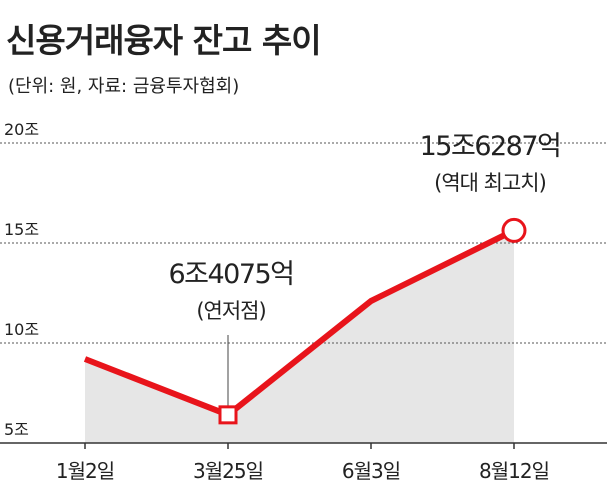 The width and height of the screenshot is (607, 486). What do you see at coordinates (230, 274) in the screenshot?
I see `value-label: 6조4075억` at bounding box center [230, 274].